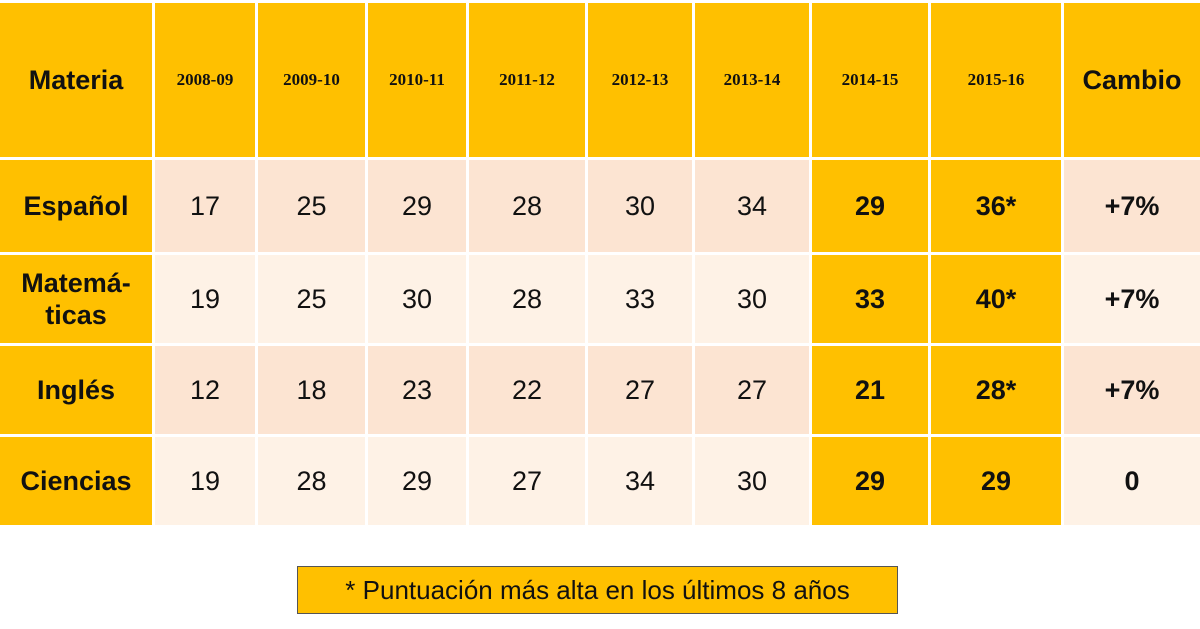 Image resolution: width=1200 pixels, height=629 pixels. I want to click on row-label: Español, so click(76, 206).